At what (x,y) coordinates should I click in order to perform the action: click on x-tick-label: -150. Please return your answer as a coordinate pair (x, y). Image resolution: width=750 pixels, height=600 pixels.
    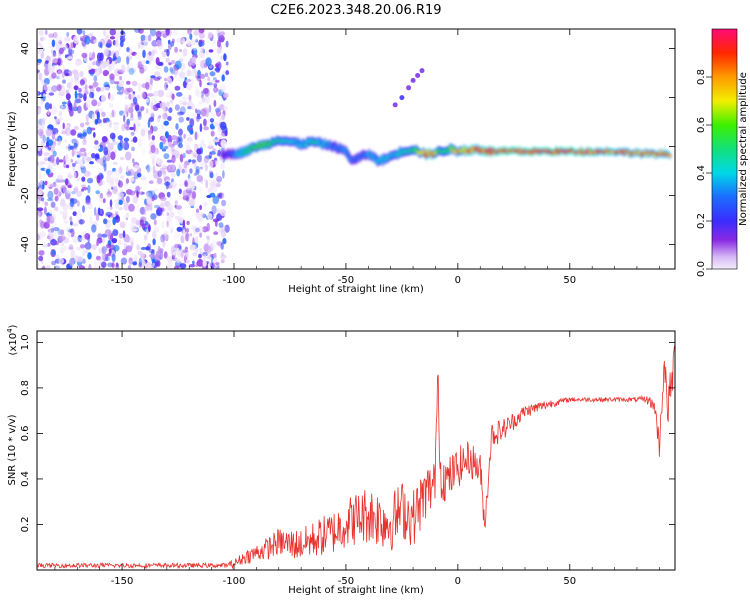
    Looking at the image, I should click on (122, 581).